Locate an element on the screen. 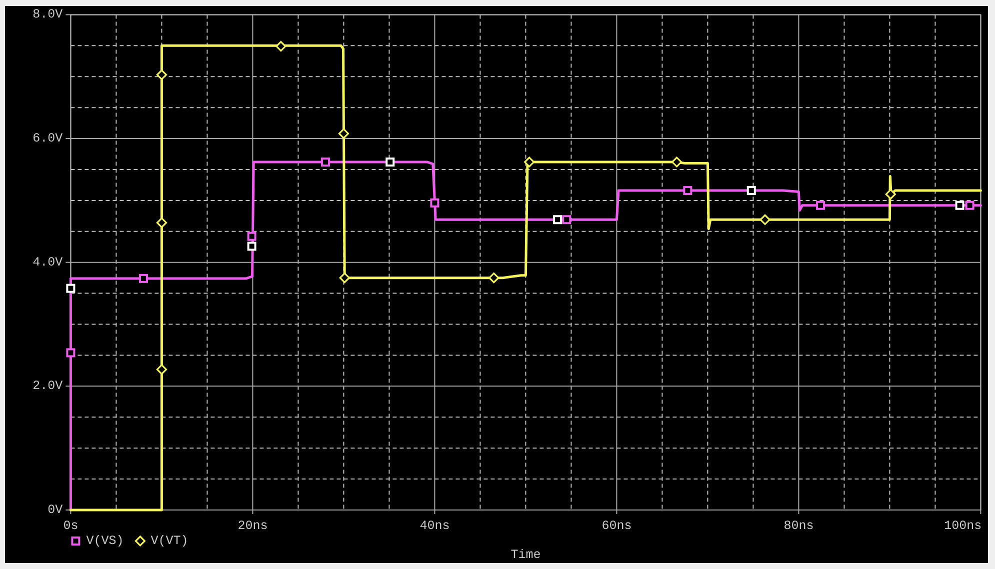 The image size is (995, 569). x-tick-label: 100ns is located at coordinates (963, 526).